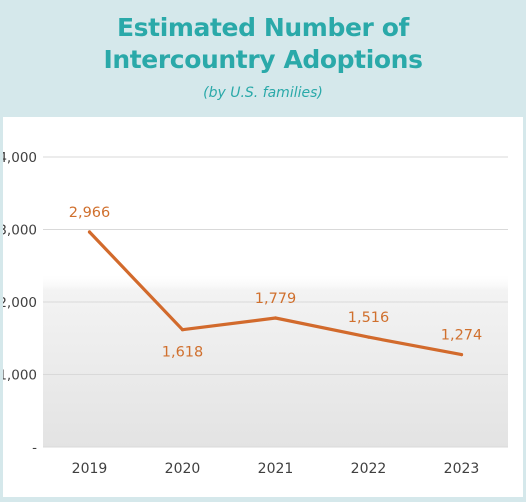 The image size is (526, 502). What do you see at coordinates (20, 376) in the screenshot?
I see `y-tick-label: 1,000` at bounding box center [20, 376].